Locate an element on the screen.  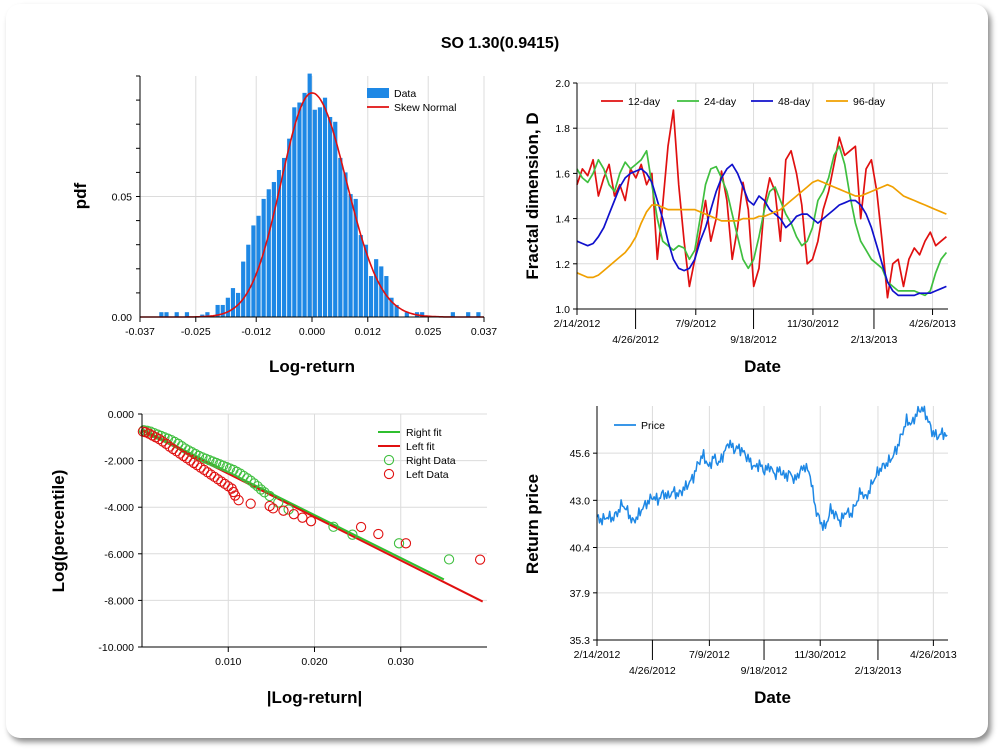
y-tick-label: 1.6 is located at coordinates (562, 174).